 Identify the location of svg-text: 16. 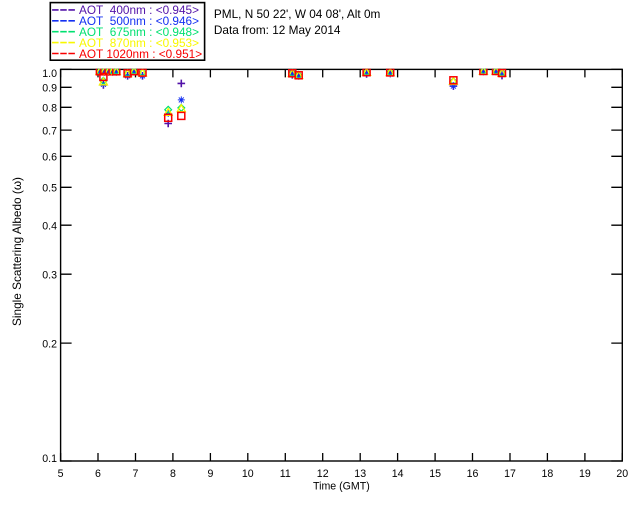
(473, 474).